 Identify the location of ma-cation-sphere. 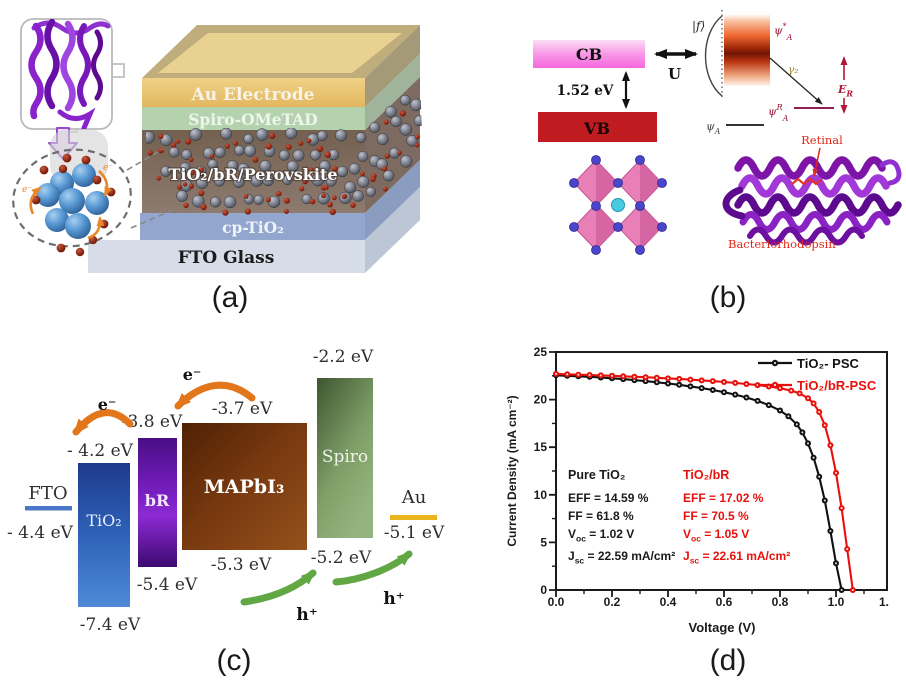
(618, 205).